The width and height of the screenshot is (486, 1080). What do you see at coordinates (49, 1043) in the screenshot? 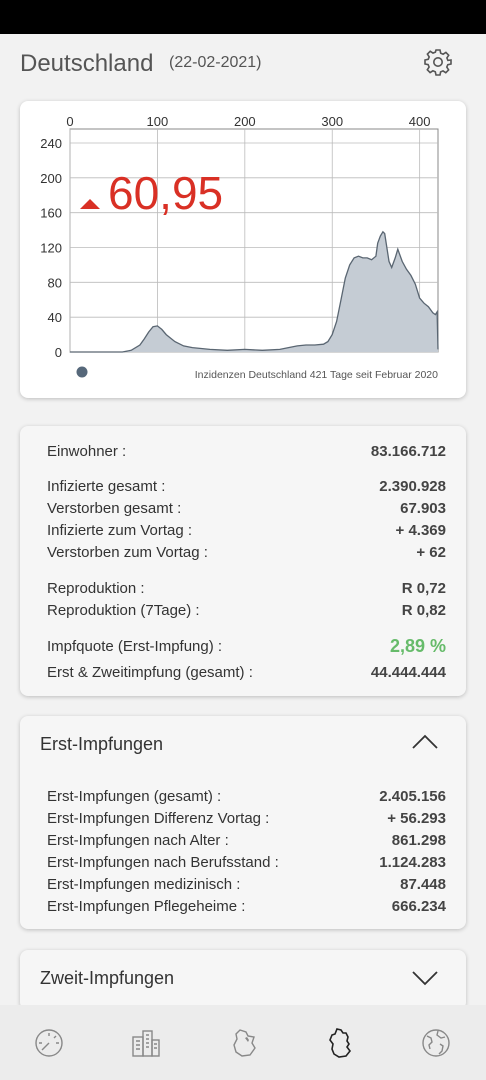
I see `speedometer-icon` at bounding box center [49, 1043].